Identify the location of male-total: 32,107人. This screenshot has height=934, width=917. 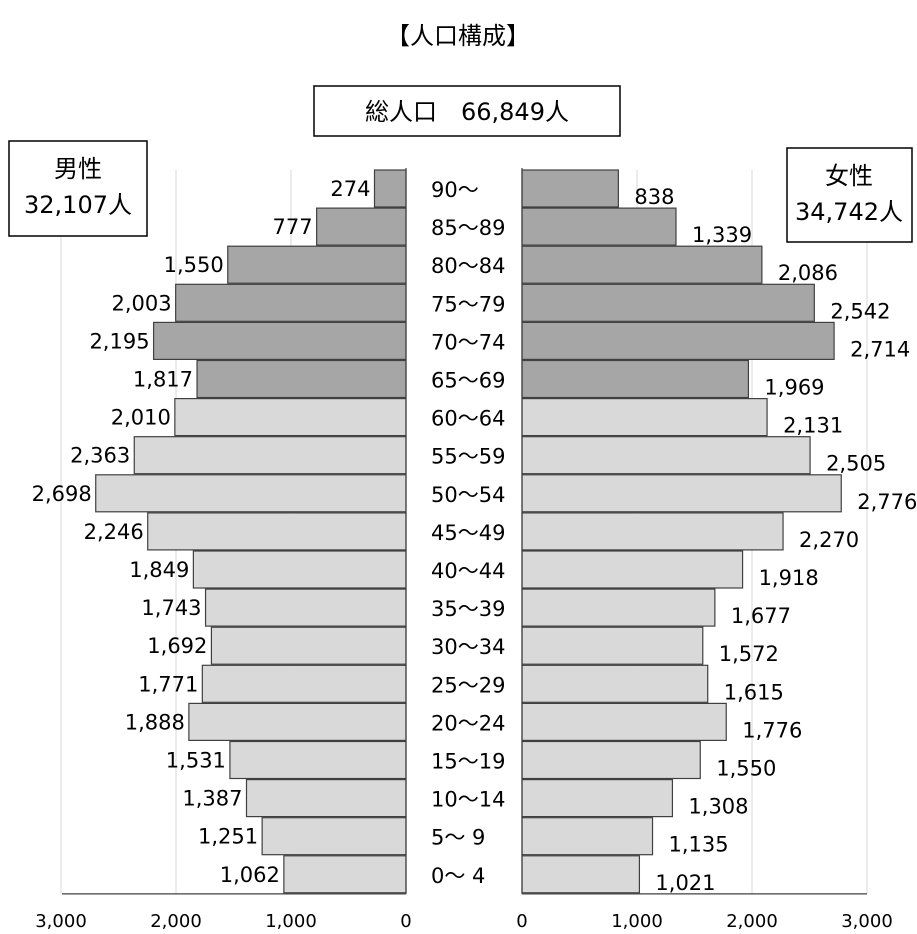
(78, 205).